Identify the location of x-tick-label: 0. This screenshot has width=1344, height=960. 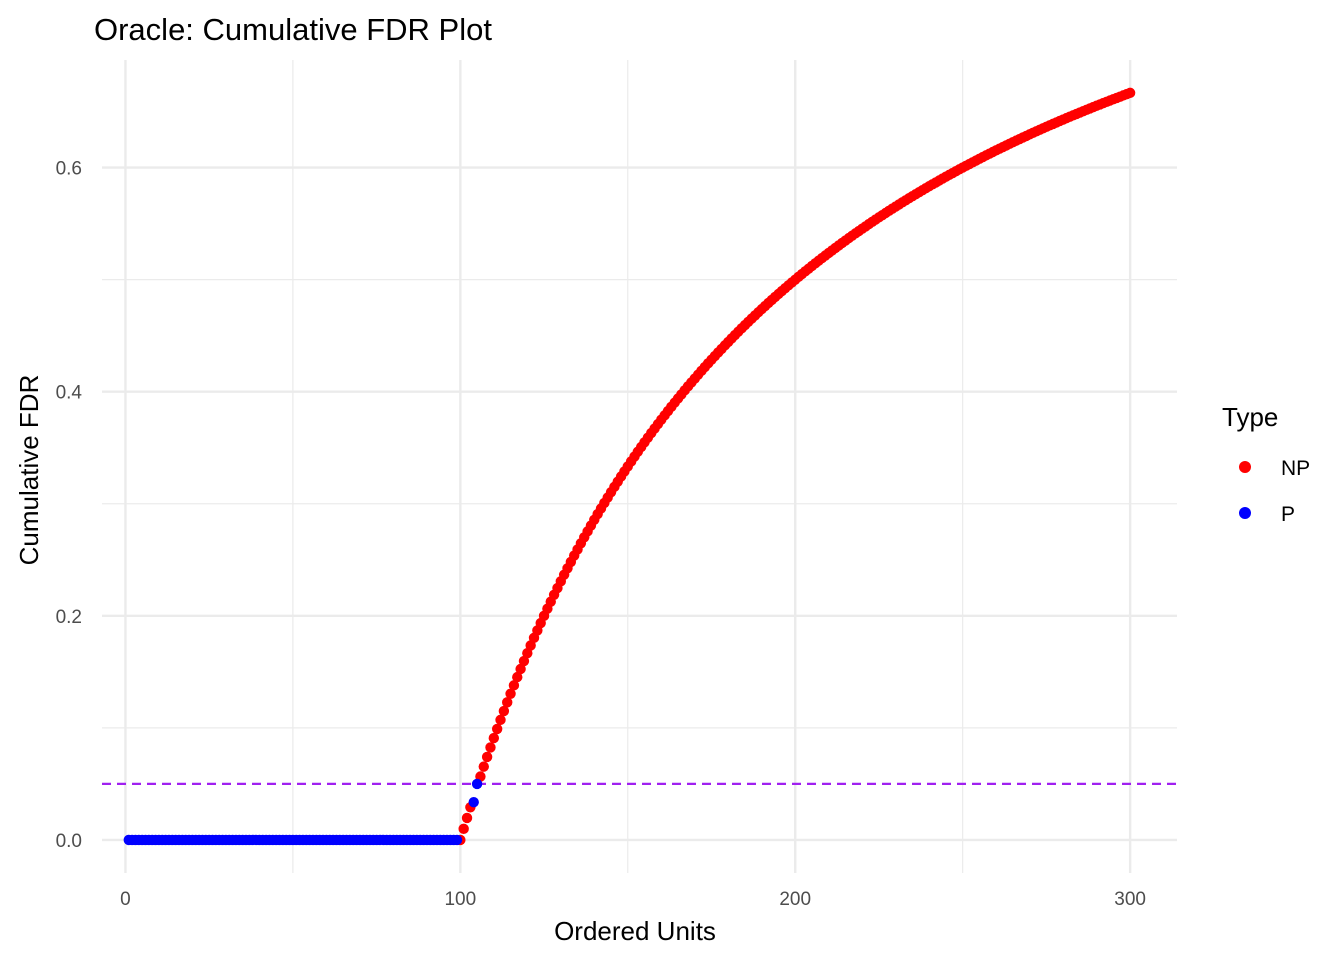
(125, 899).